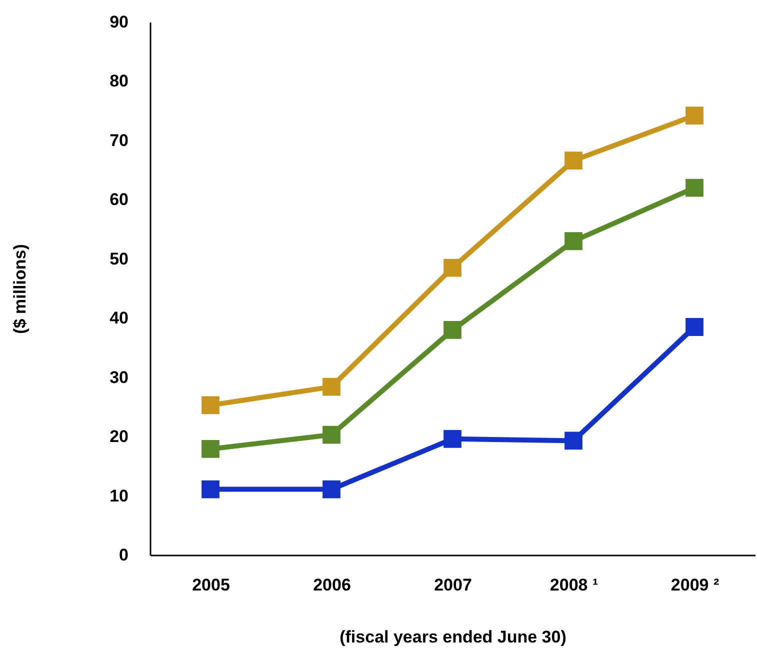 The image size is (757, 661). I want to click on y-tick-label: 80, so click(119, 81).